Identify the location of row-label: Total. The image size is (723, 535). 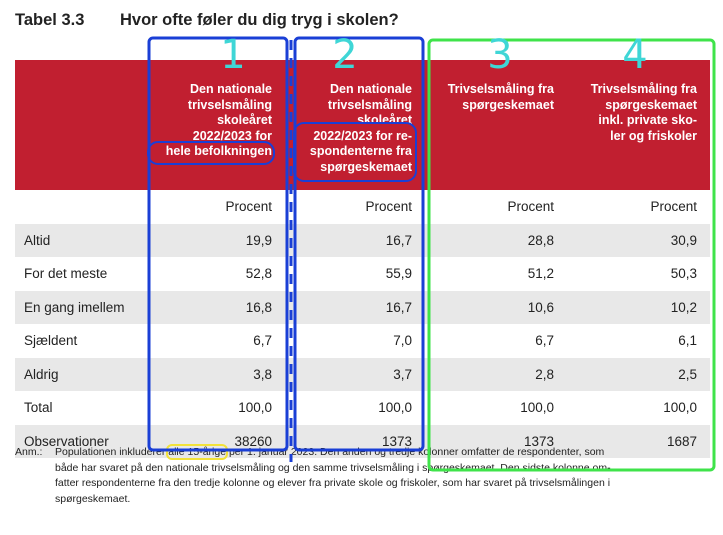
(38, 408).